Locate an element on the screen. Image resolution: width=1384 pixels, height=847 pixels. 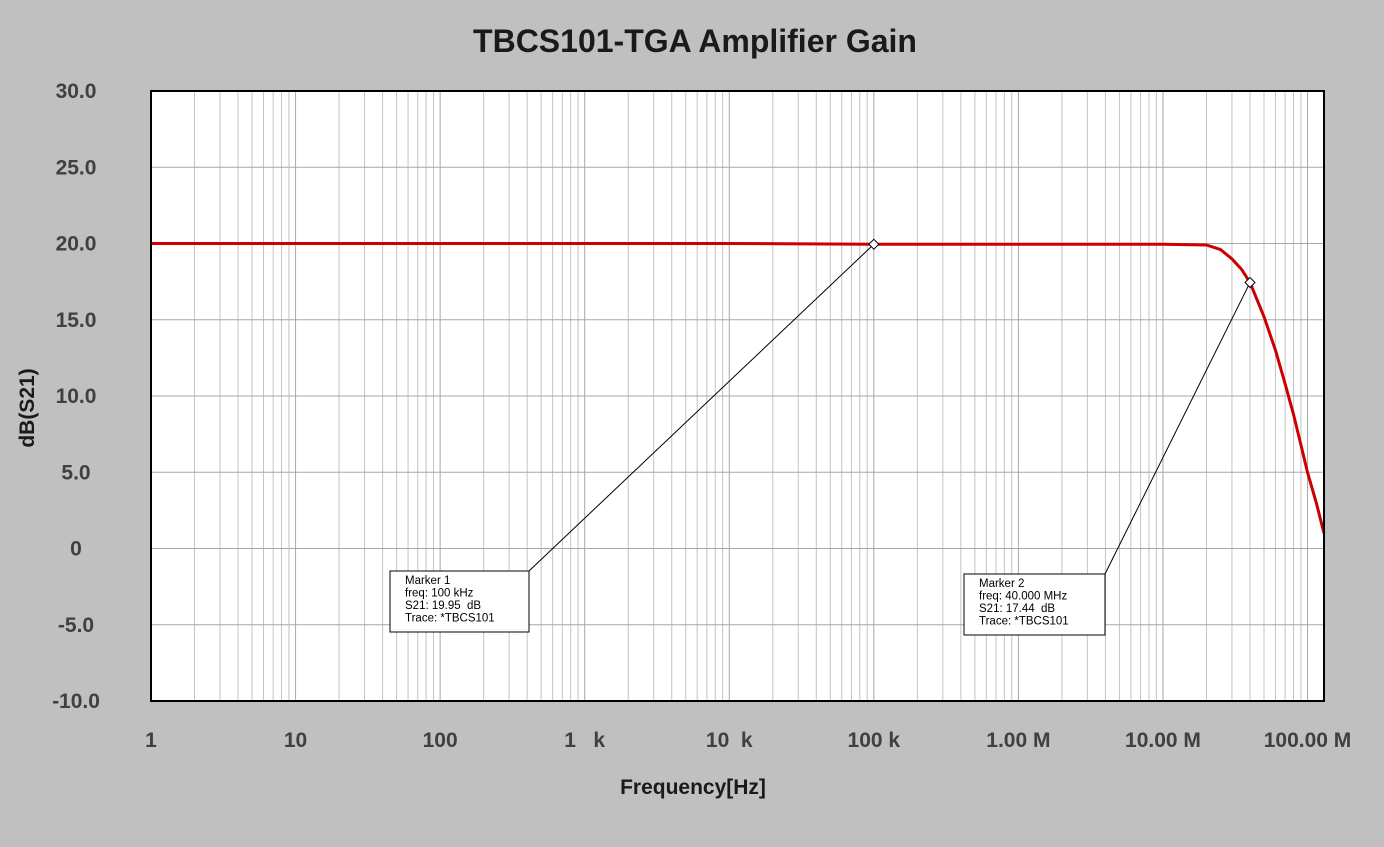
marker-text-line: Marker 2 is located at coordinates (1001, 584).